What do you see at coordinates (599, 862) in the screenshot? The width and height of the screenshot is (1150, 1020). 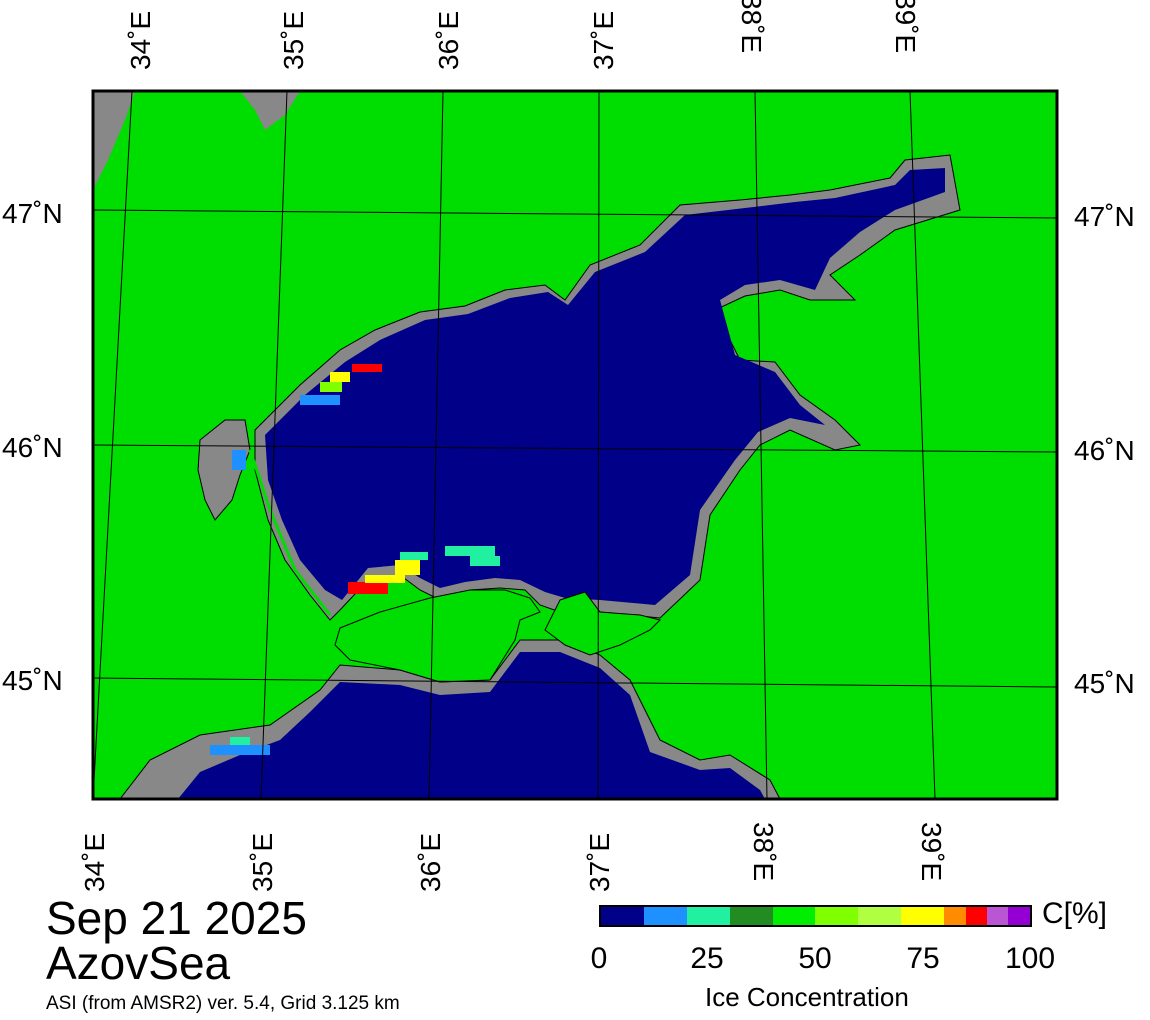 I see `bottom-lon-label-37: 37˚E` at bounding box center [599, 862].